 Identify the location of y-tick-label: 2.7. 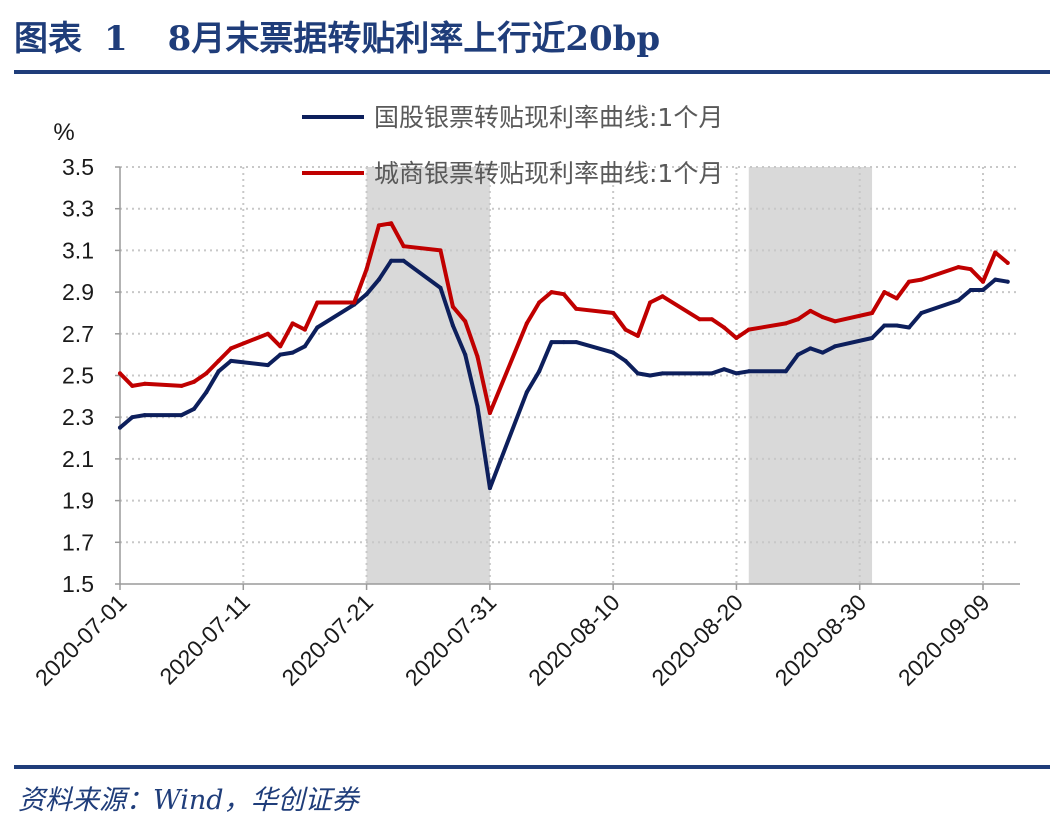
(78, 334).